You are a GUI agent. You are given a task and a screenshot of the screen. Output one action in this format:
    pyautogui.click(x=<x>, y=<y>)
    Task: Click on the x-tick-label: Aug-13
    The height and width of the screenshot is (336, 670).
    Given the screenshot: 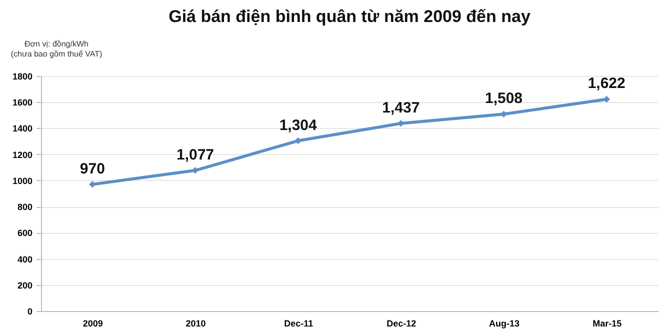 What is the action you would take?
    pyautogui.click(x=504, y=323)
    